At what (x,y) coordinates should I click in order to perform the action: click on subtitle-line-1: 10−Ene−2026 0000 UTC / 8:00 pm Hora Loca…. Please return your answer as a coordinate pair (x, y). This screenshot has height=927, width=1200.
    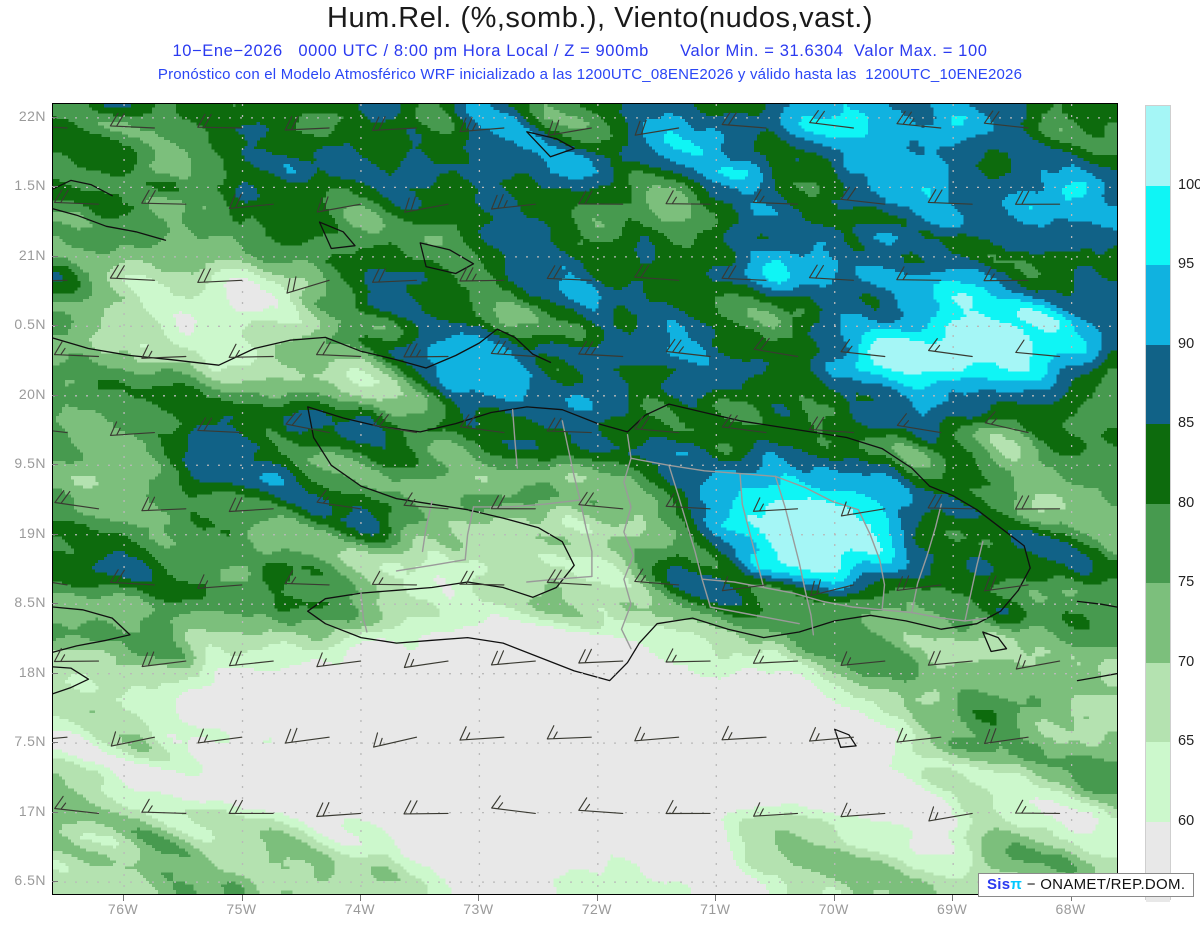
    Looking at the image, I should click on (580, 51).